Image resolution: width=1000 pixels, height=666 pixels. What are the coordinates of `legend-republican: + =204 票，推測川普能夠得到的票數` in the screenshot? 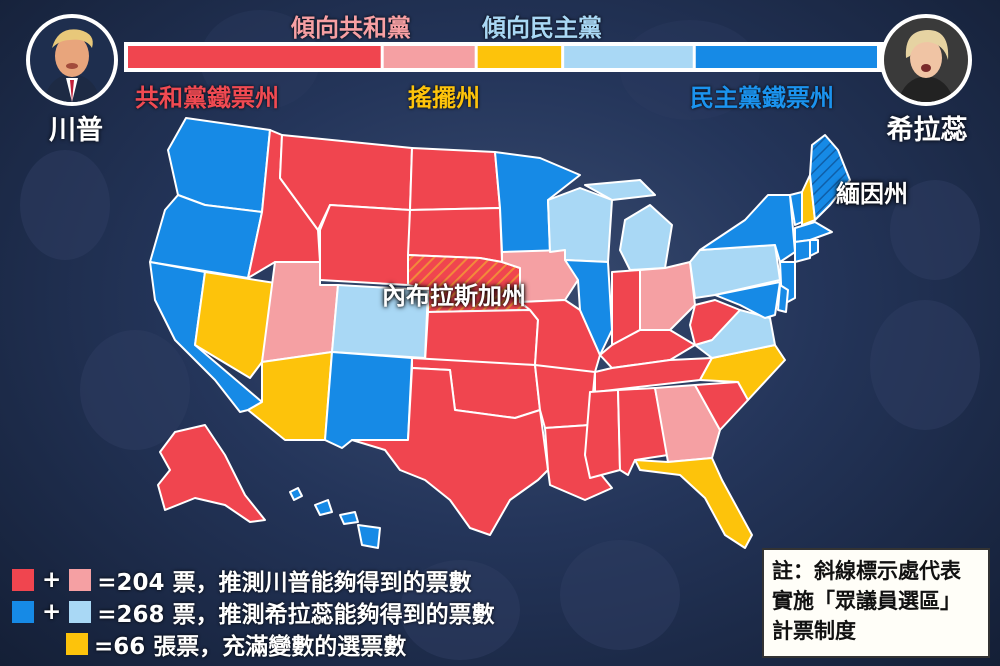 It's located at (242, 581).